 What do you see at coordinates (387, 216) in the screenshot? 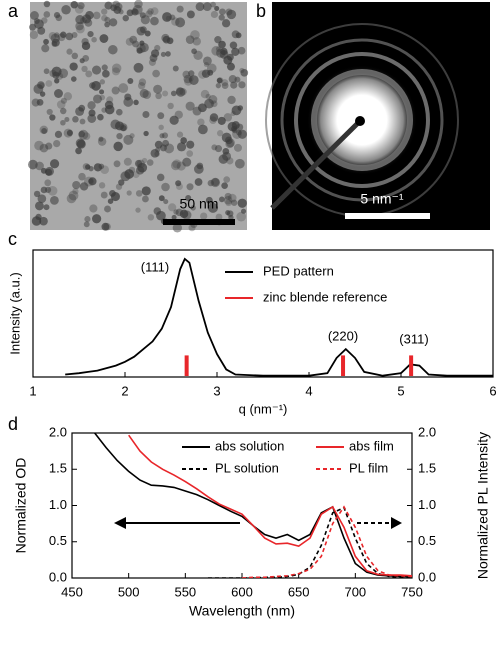
I see `scale-bar` at bounding box center [387, 216].